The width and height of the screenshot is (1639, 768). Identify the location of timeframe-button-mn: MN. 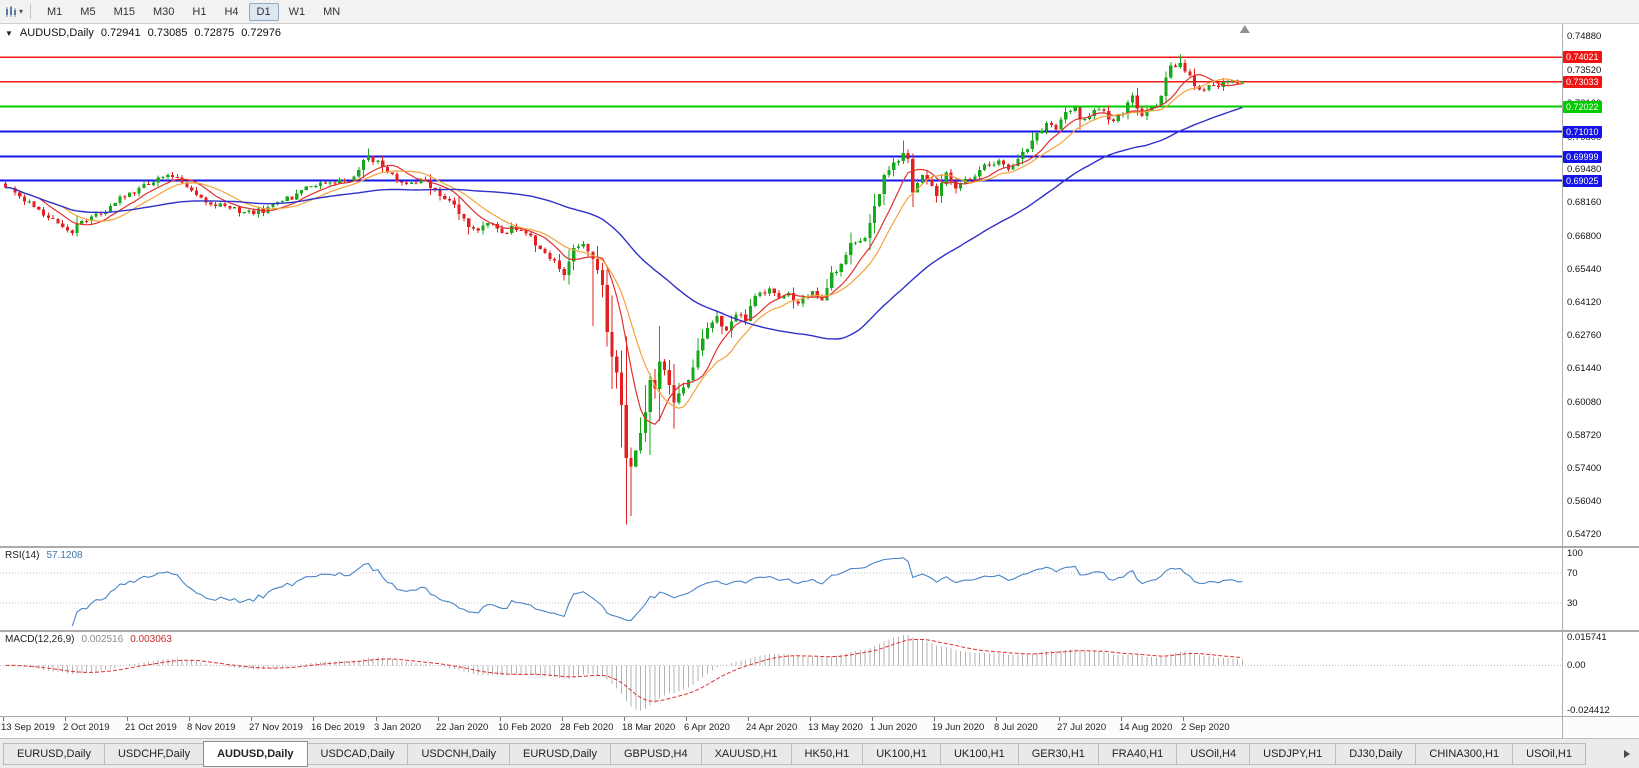
(332, 11).